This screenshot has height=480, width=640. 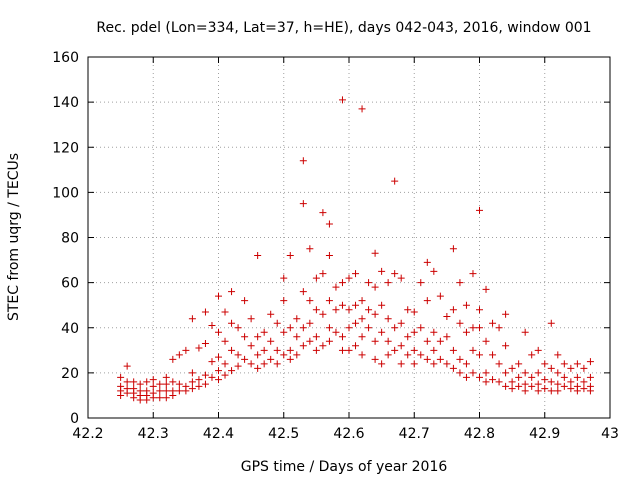 What do you see at coordinates (70, 284) in the screenshot?
I see `y-tick-label: 60` at bounding box center [70, 284].